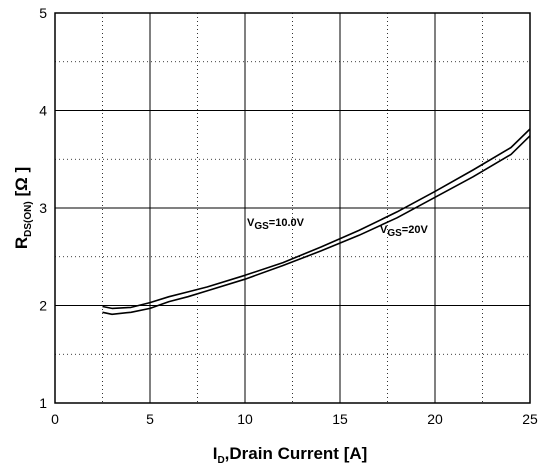  I want to click on x-tick-label: 15, so click(340, 419).